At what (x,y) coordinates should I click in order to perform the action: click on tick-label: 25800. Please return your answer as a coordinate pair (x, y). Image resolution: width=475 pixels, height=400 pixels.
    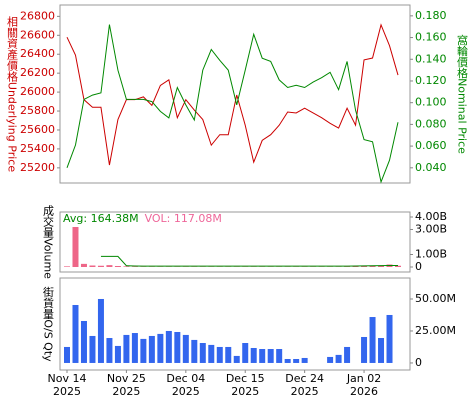
    Looking at the image, I should click on (37, 110).